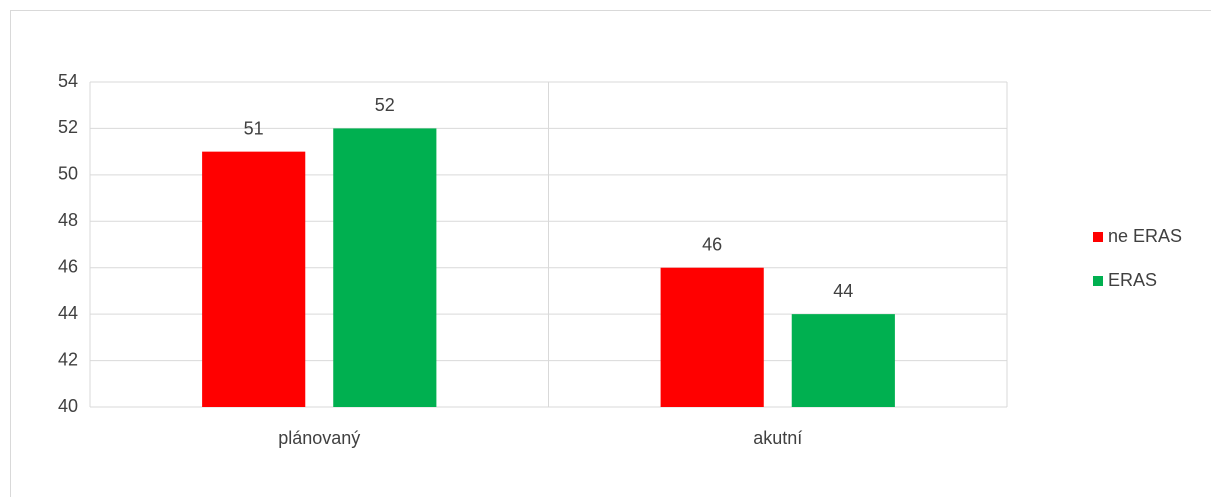  I want to click on x-tick-label: plánovaný, so click(319, 438).